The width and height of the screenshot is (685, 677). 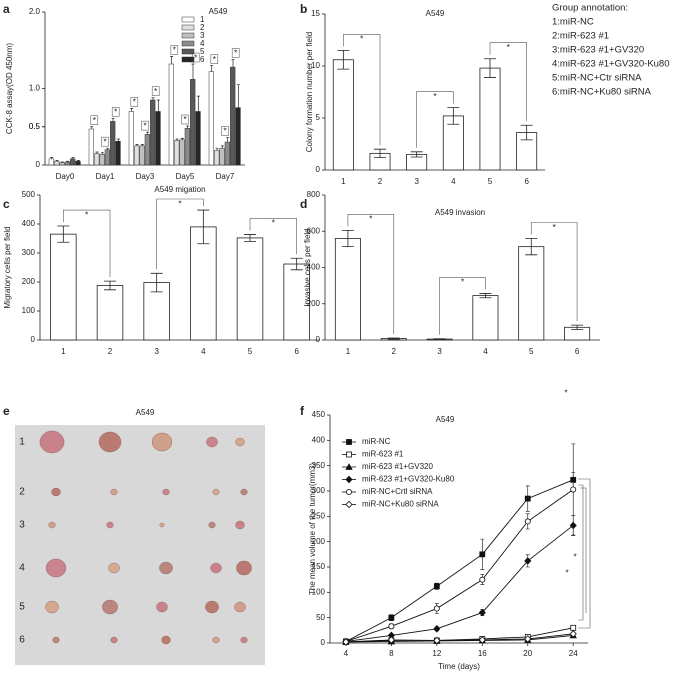 I want to click on x-tick-label: Day0, so click(x=65, y=176).